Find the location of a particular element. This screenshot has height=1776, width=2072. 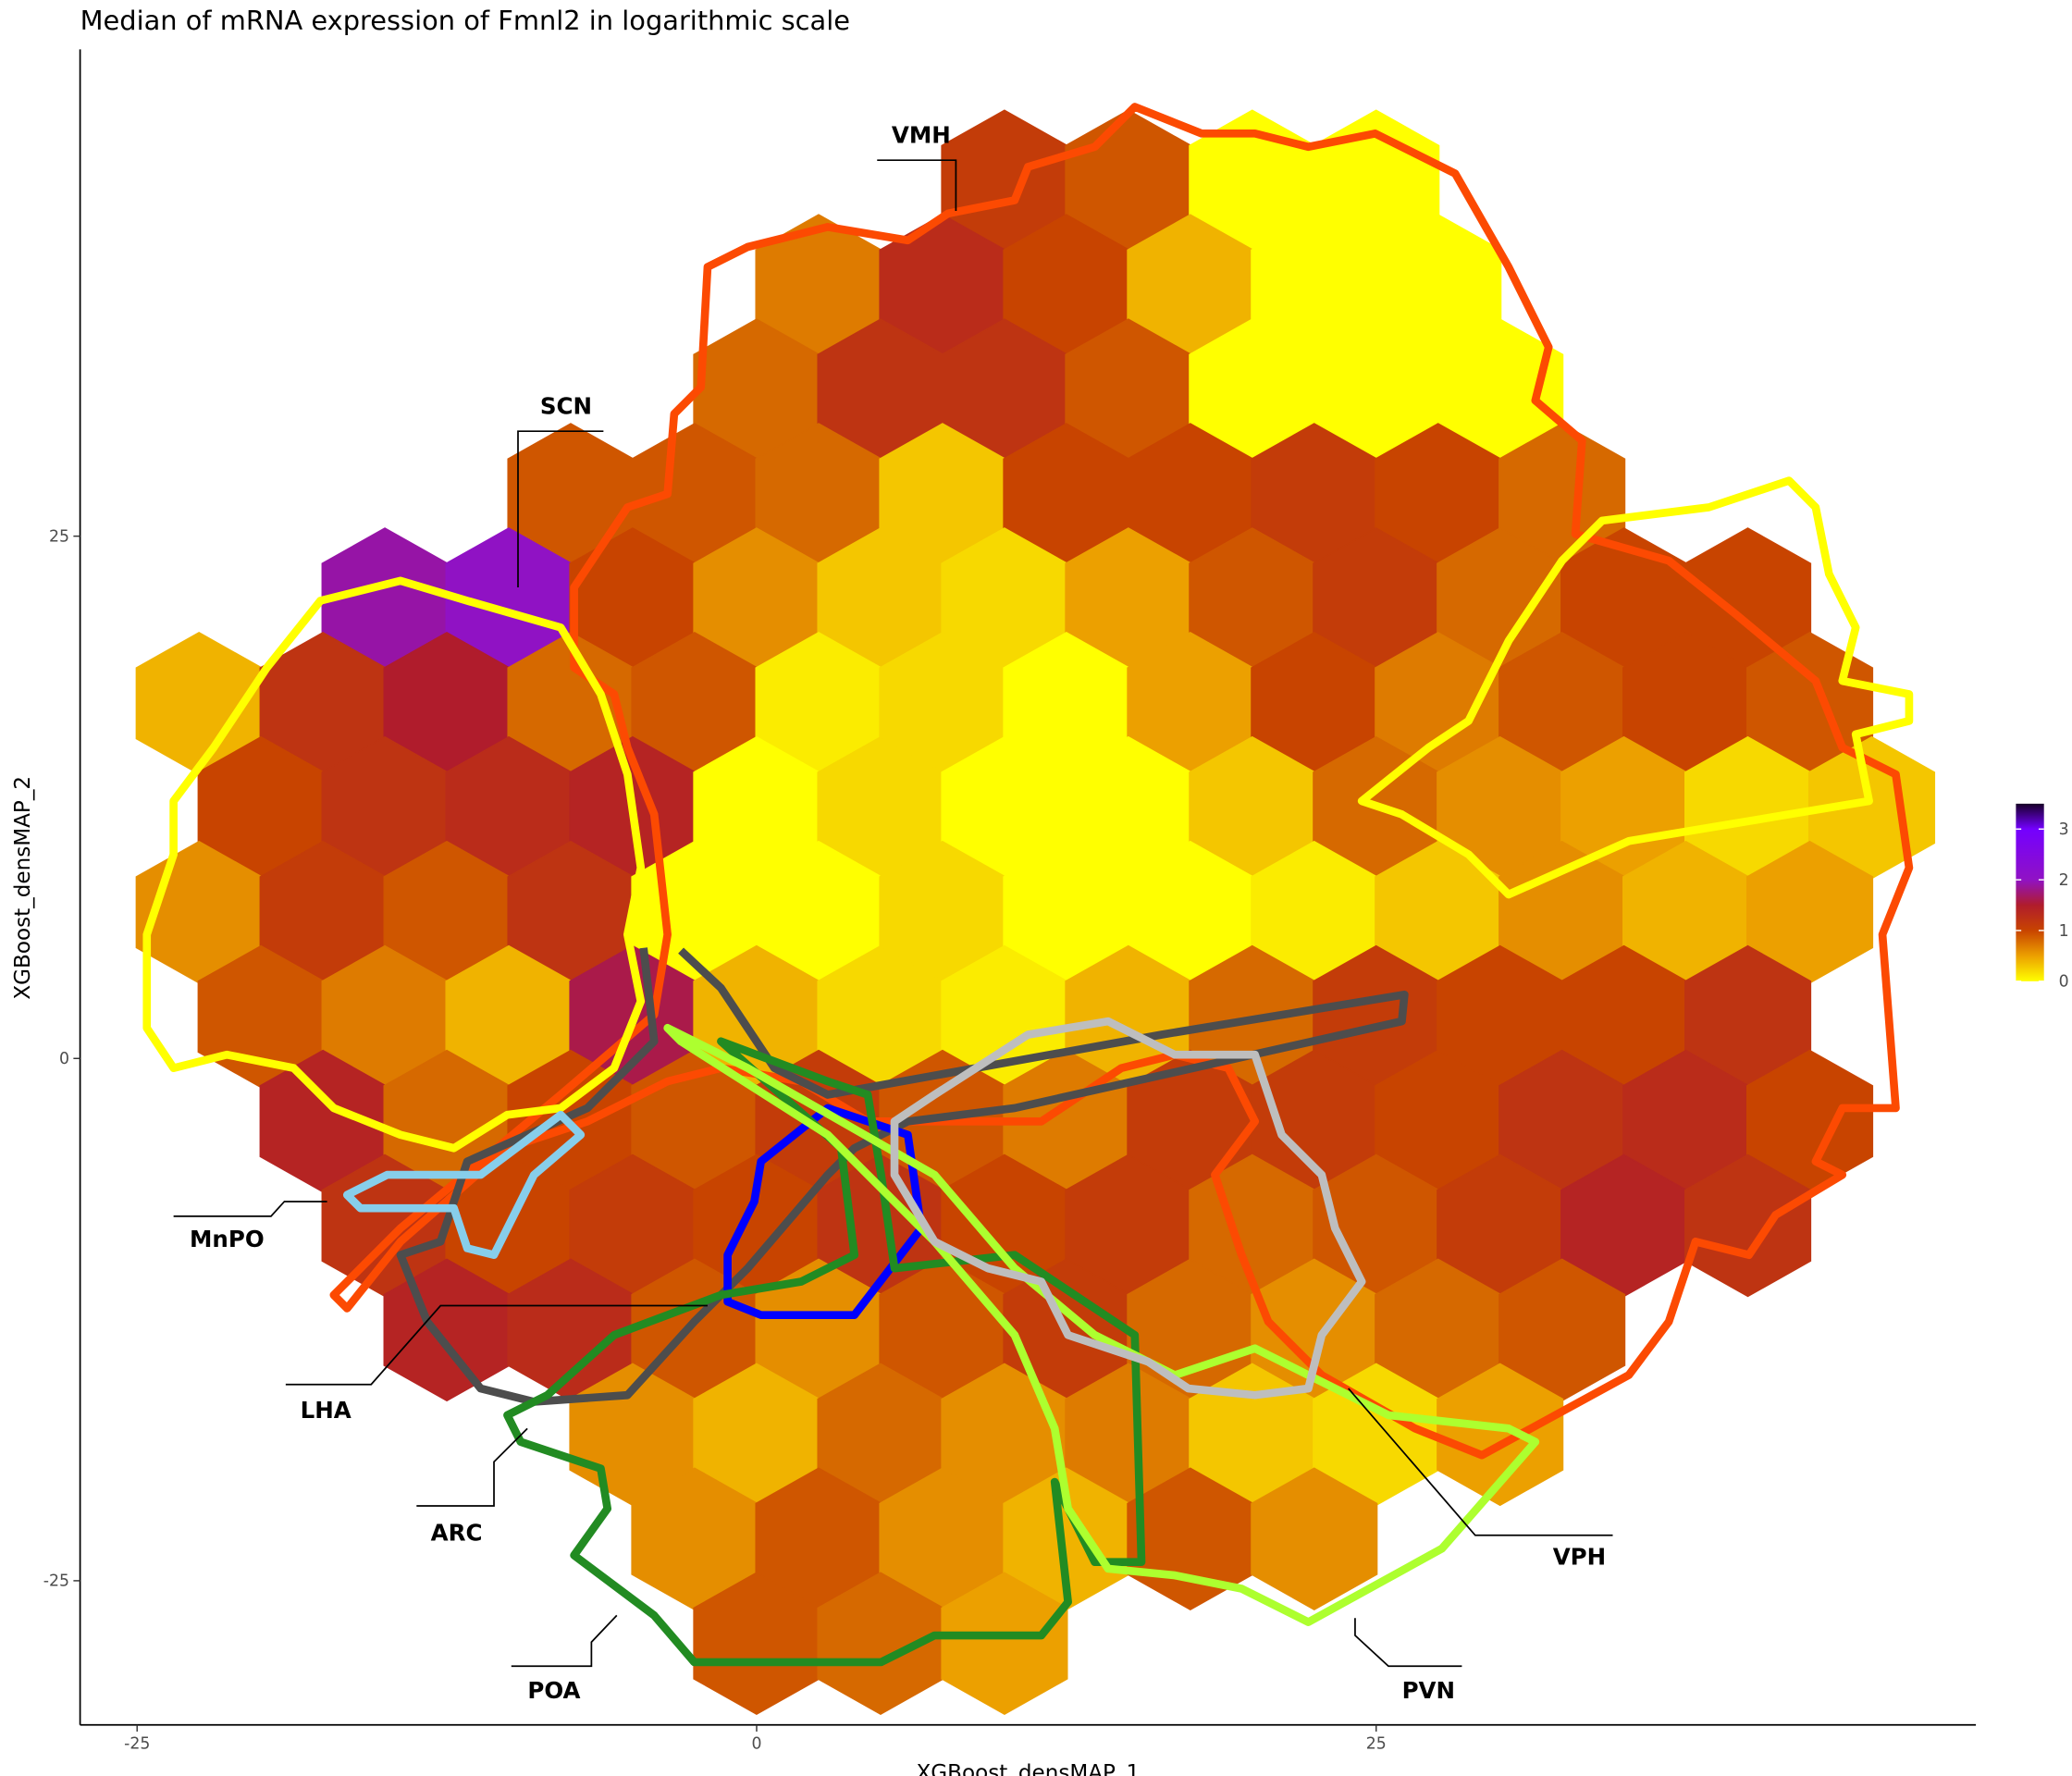

colorbar is located at coordinates (2030, 892).